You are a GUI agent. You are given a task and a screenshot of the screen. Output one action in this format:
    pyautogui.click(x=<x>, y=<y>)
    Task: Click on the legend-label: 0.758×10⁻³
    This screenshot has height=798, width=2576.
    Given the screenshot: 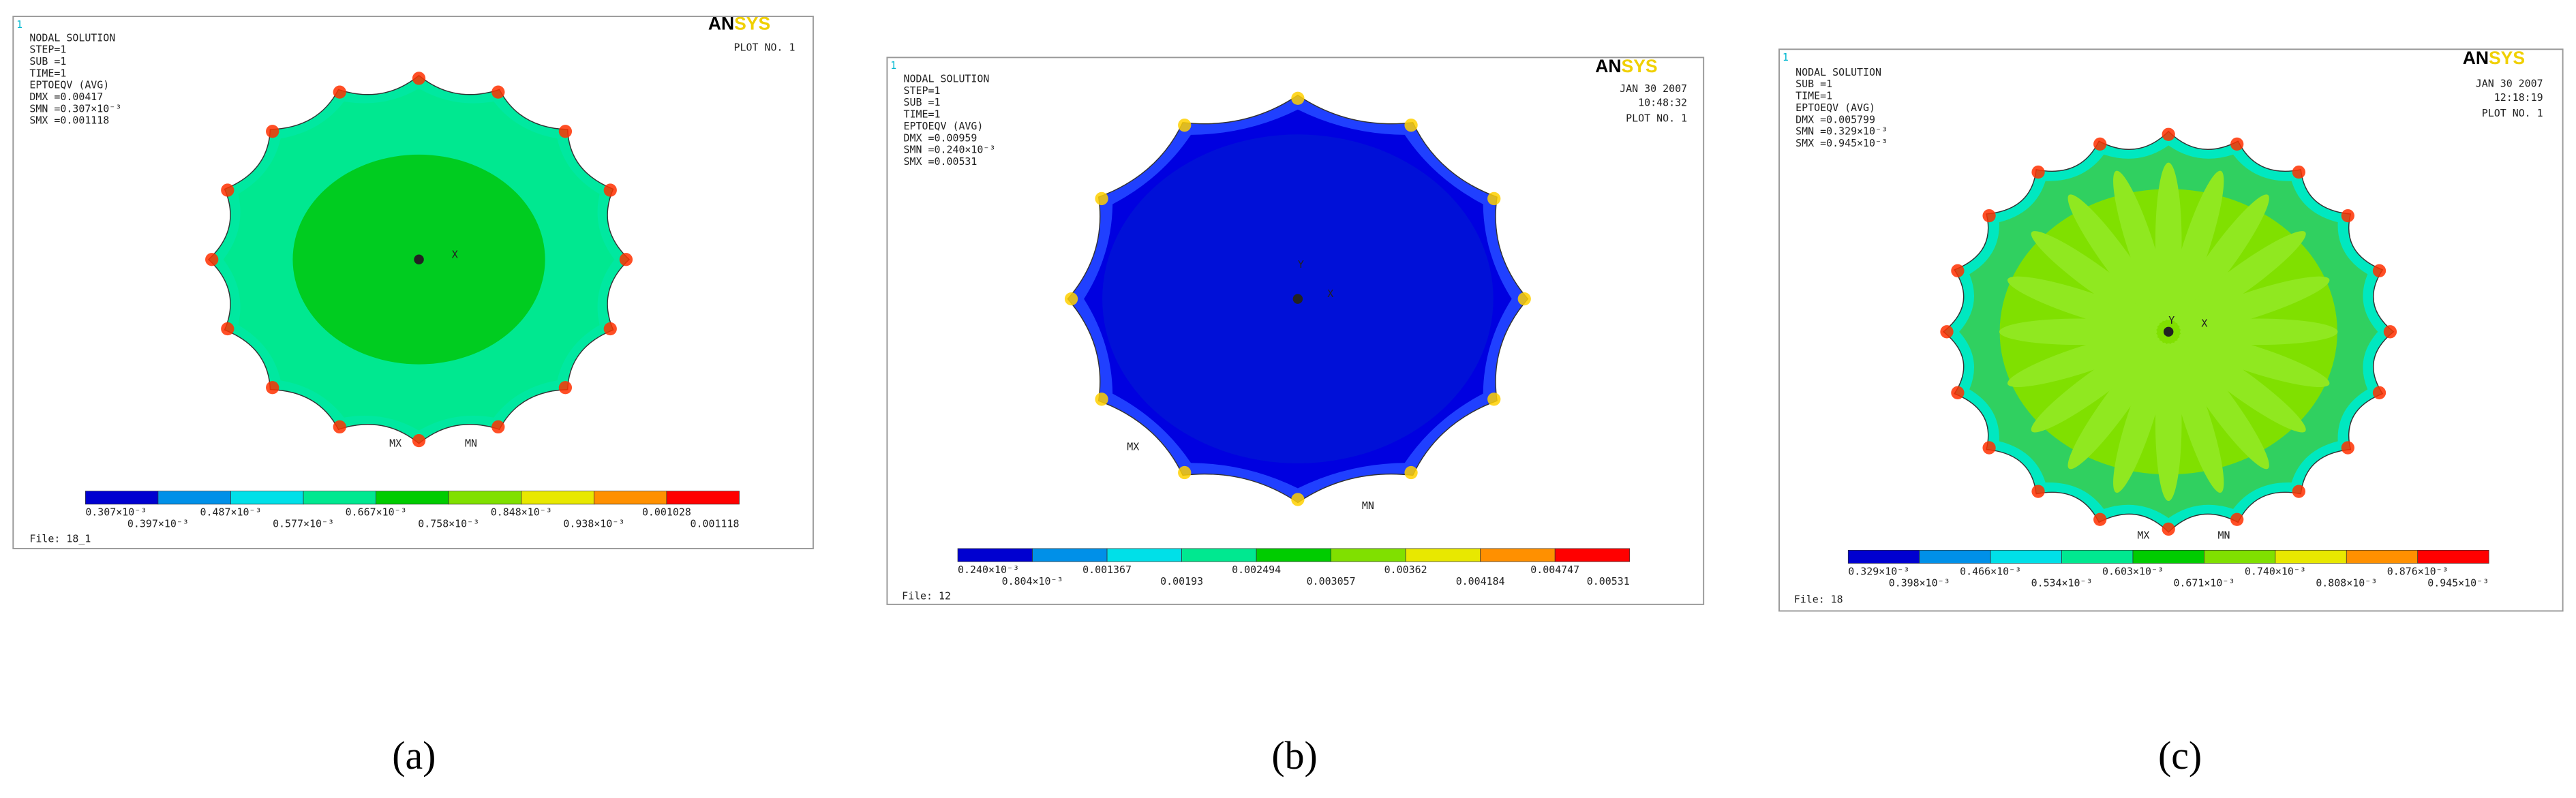 What is the action you would take?
    pyautogui.click(x=449, y=524)
    